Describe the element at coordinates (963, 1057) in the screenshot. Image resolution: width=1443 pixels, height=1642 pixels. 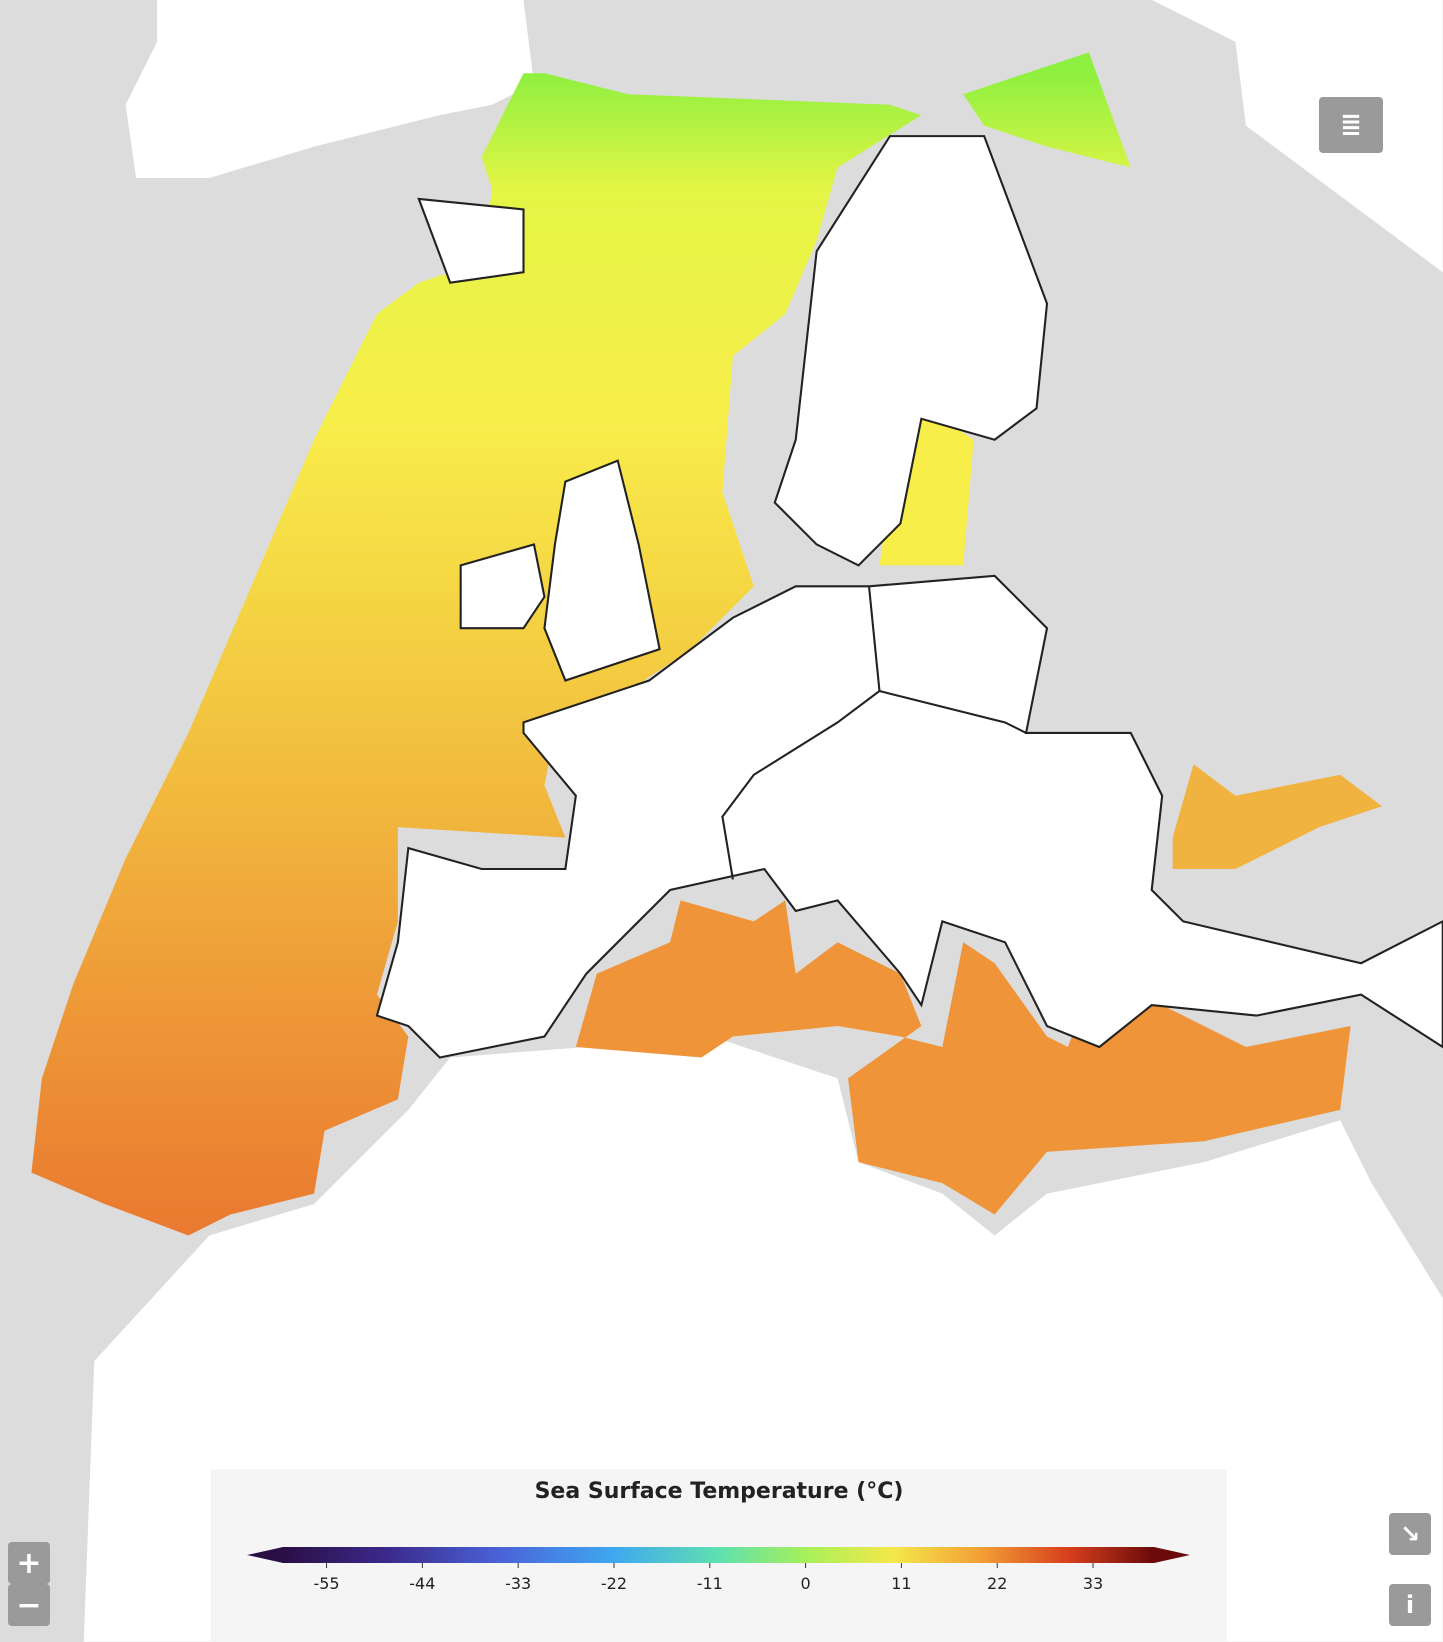
I see `sst-mediterranean` at that location.